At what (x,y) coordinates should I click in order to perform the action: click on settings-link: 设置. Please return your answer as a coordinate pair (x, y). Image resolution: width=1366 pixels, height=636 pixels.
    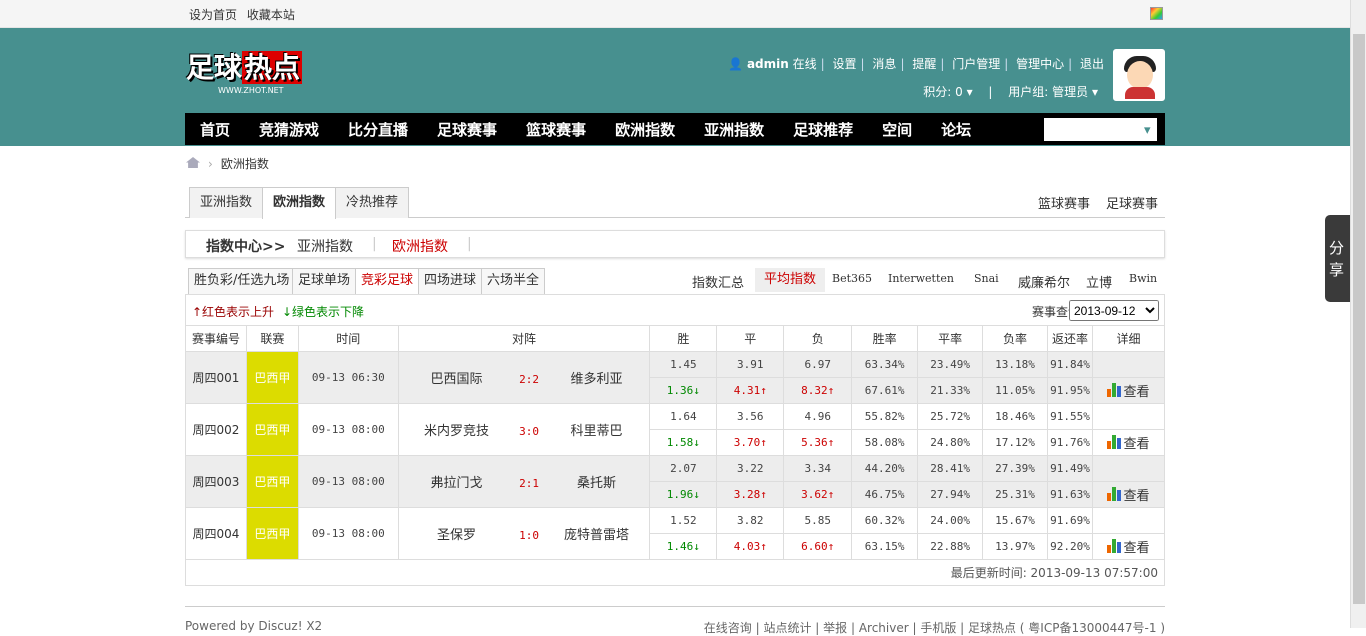
    Looking at the image, I should click on (844, 64).